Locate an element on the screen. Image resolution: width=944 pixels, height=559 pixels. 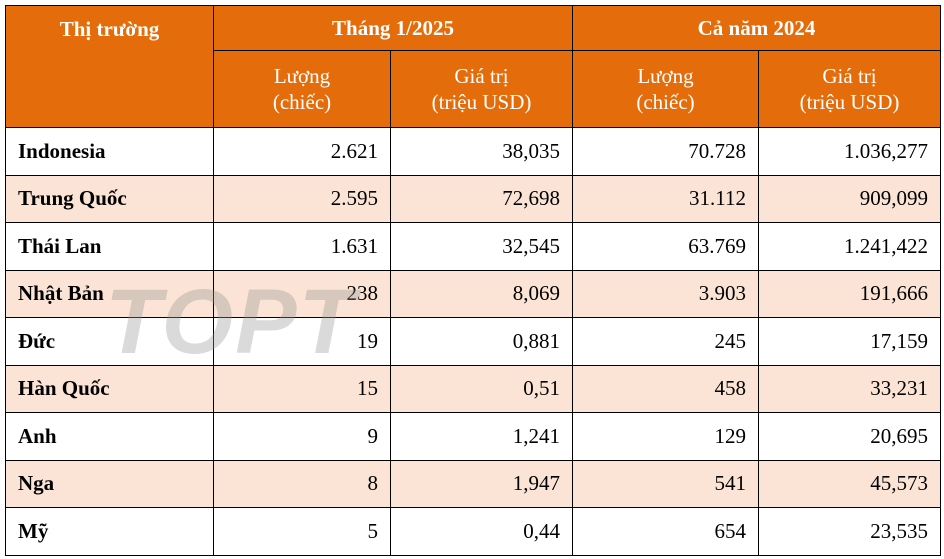
market-cell: Đức is located at coordinates (109, 341).